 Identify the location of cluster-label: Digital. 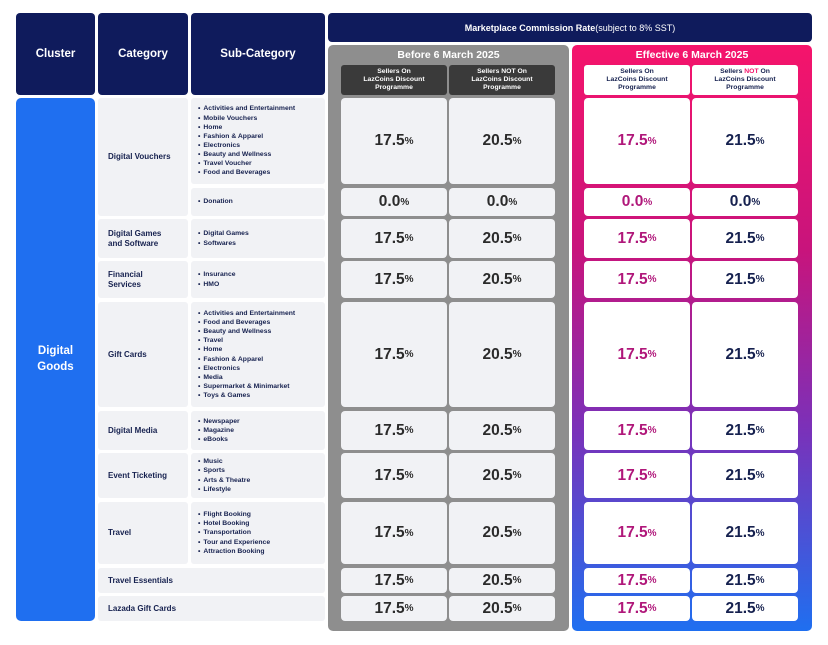
(55, 350).